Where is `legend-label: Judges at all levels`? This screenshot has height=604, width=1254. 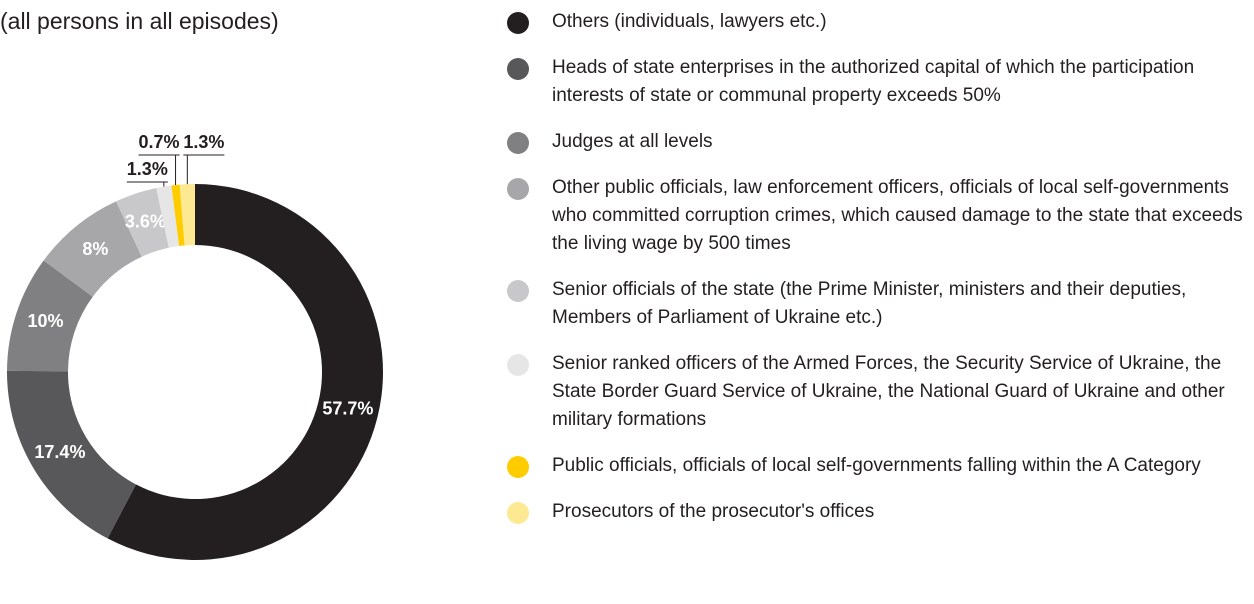
legend-label: Judges at all levels is located at coordinates (632, 141).